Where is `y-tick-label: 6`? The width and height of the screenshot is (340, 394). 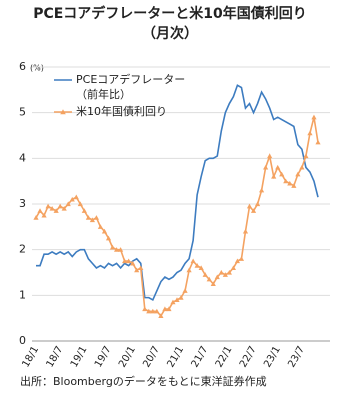
y-tick-label: 6 is located at coordinates (22, 66).